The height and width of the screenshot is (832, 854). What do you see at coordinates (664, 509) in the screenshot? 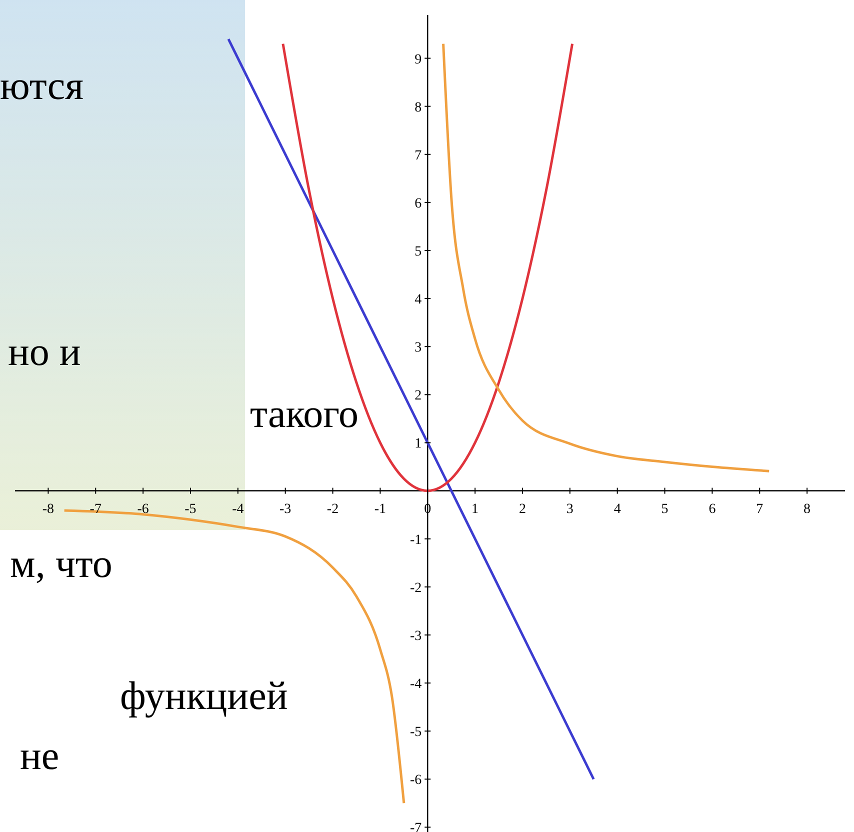
I see `x-tick-label: 5` at bounding box center [664, 509].